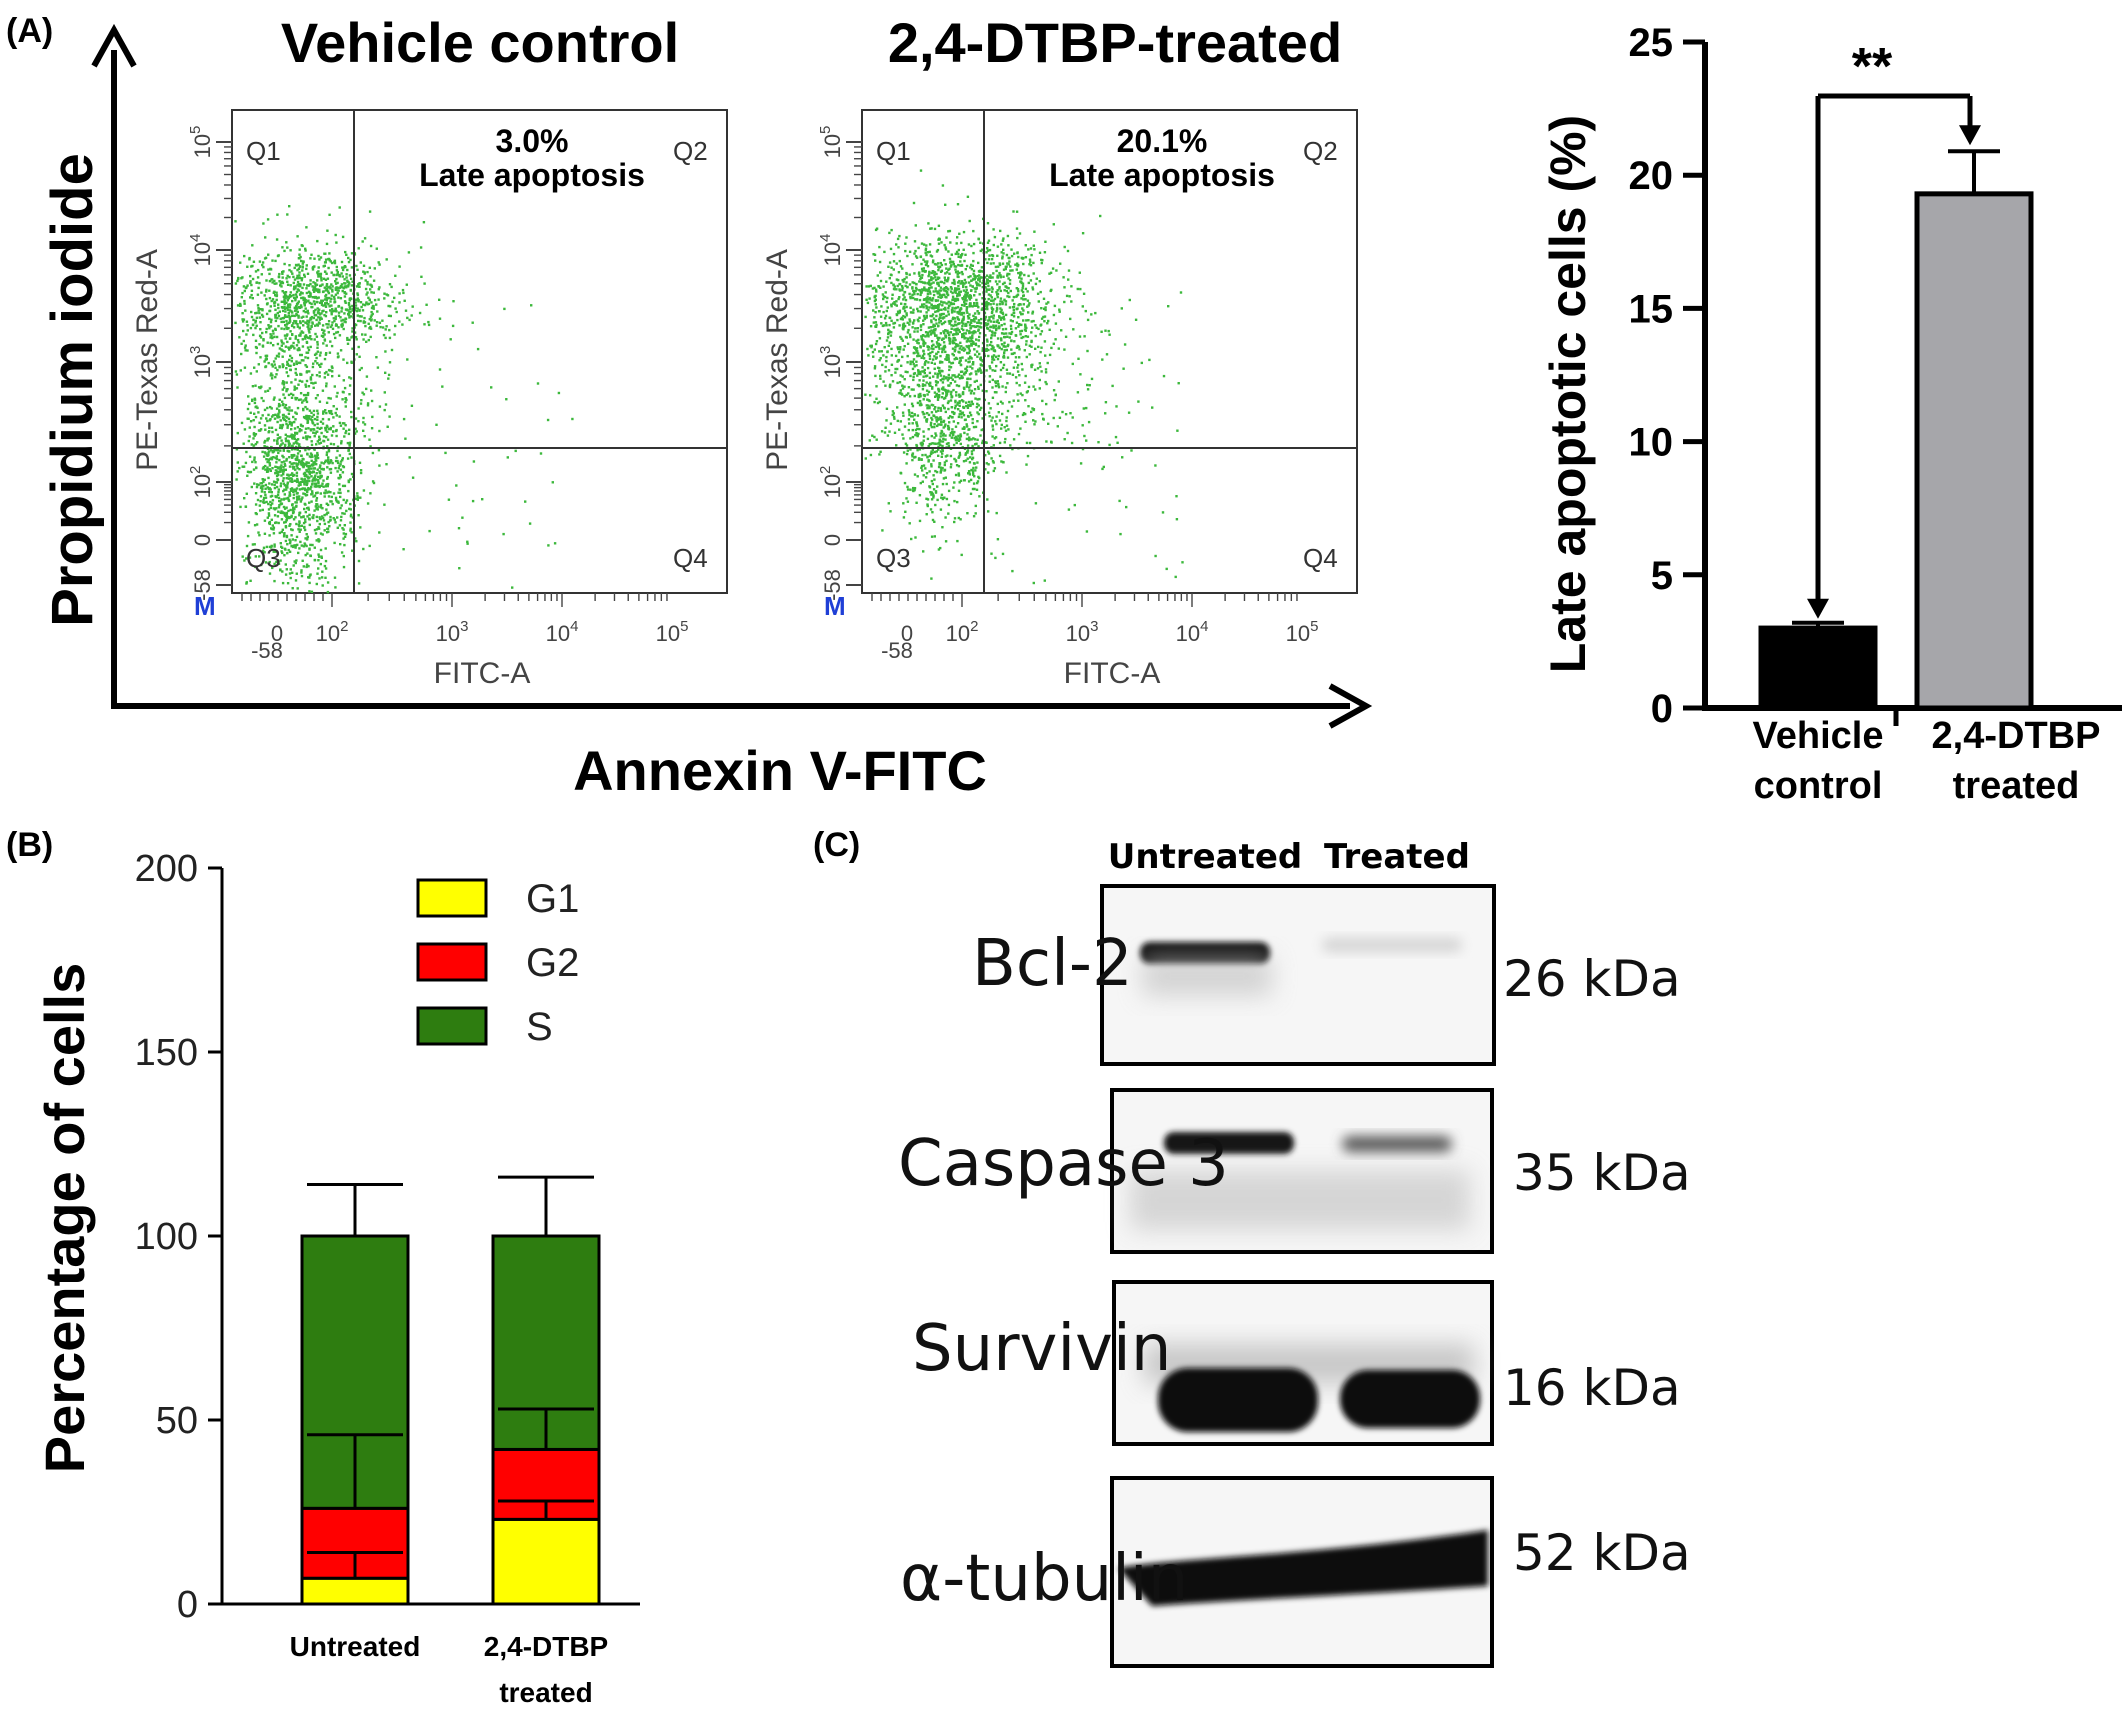  I want to click on flow-x-axis: -580 102 103 104 105, so click(464, 628).